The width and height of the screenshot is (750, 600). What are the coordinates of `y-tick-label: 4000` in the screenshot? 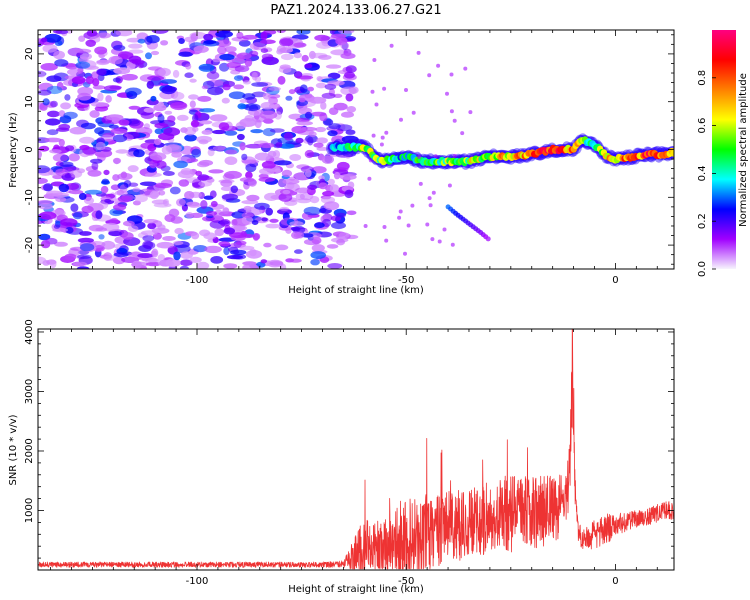 It's located at (29, 331).